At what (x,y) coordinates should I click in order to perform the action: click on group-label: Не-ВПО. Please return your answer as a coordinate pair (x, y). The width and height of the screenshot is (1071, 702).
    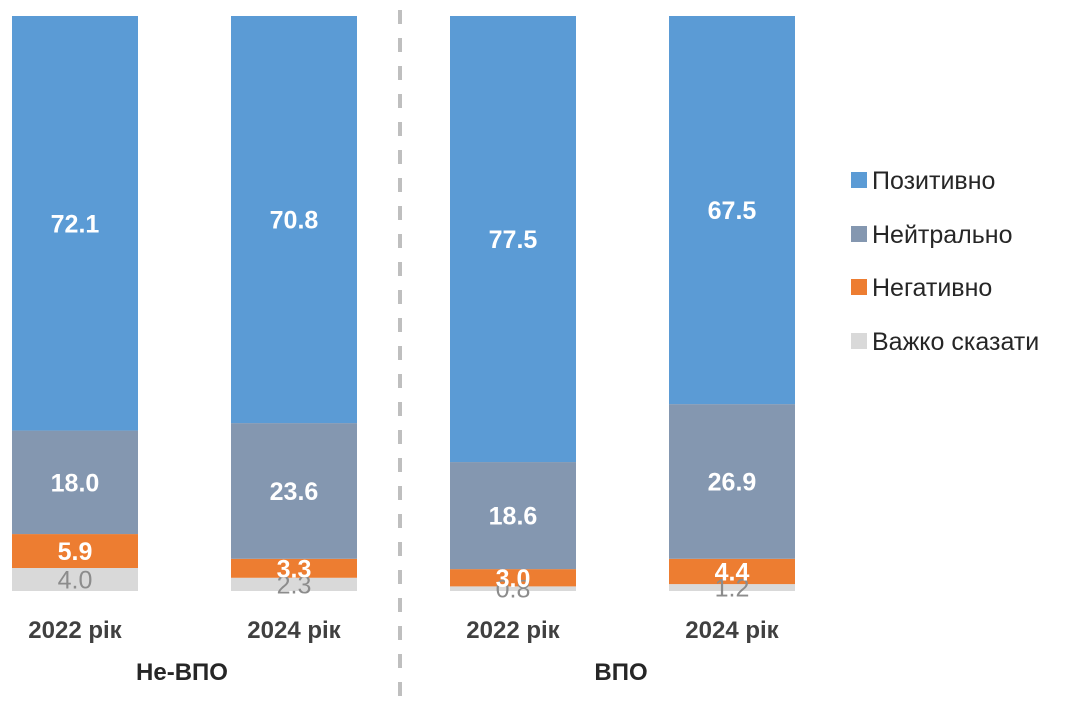
    Looking at the image, I should click on (182, 672).